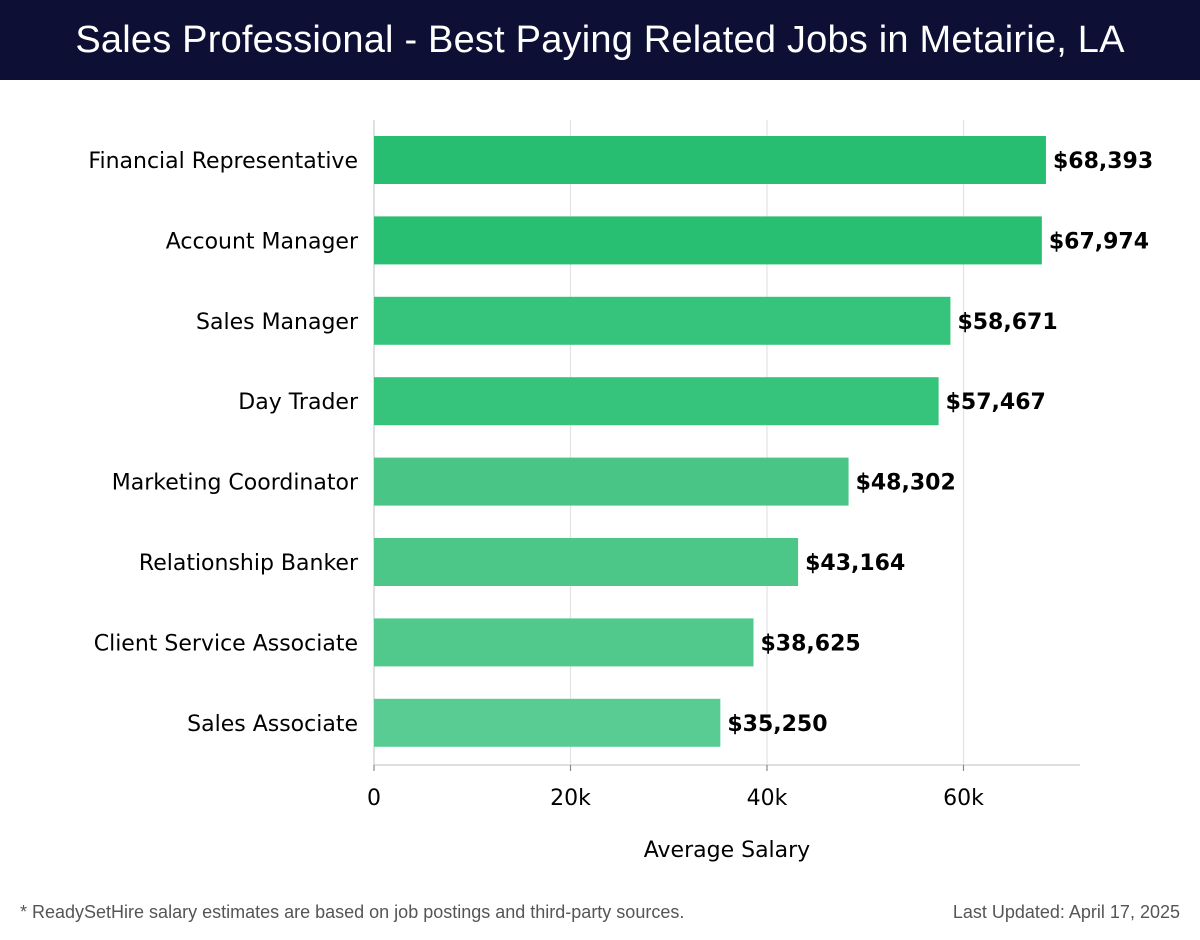  What do you see at coordinates (996, 402) in the screenshot?
I see `value-label: $57,467` at bounding box center [996, 402].